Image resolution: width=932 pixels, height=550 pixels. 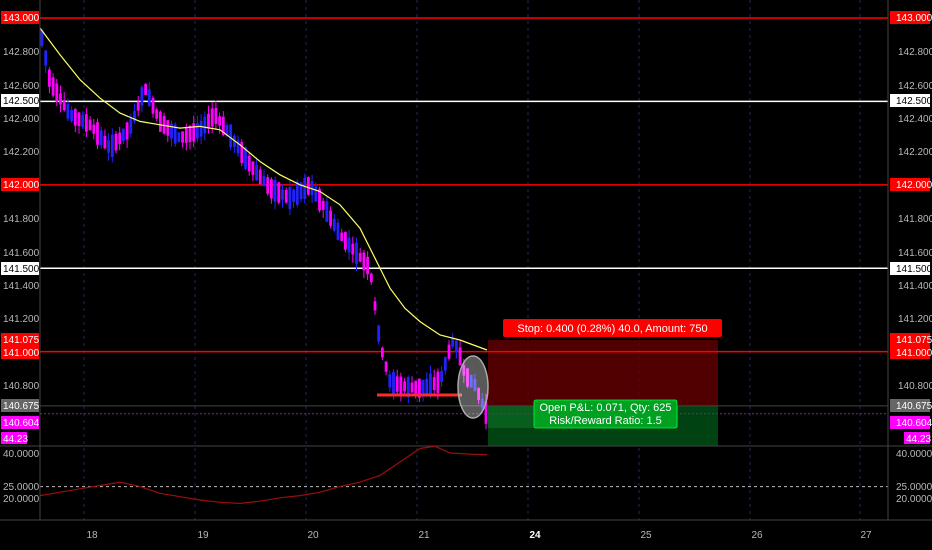 What do you see at coordinates (914, 18) in the screenshot?
I see `tag-143000-right: 143.000` at bounding box center [914, 18].